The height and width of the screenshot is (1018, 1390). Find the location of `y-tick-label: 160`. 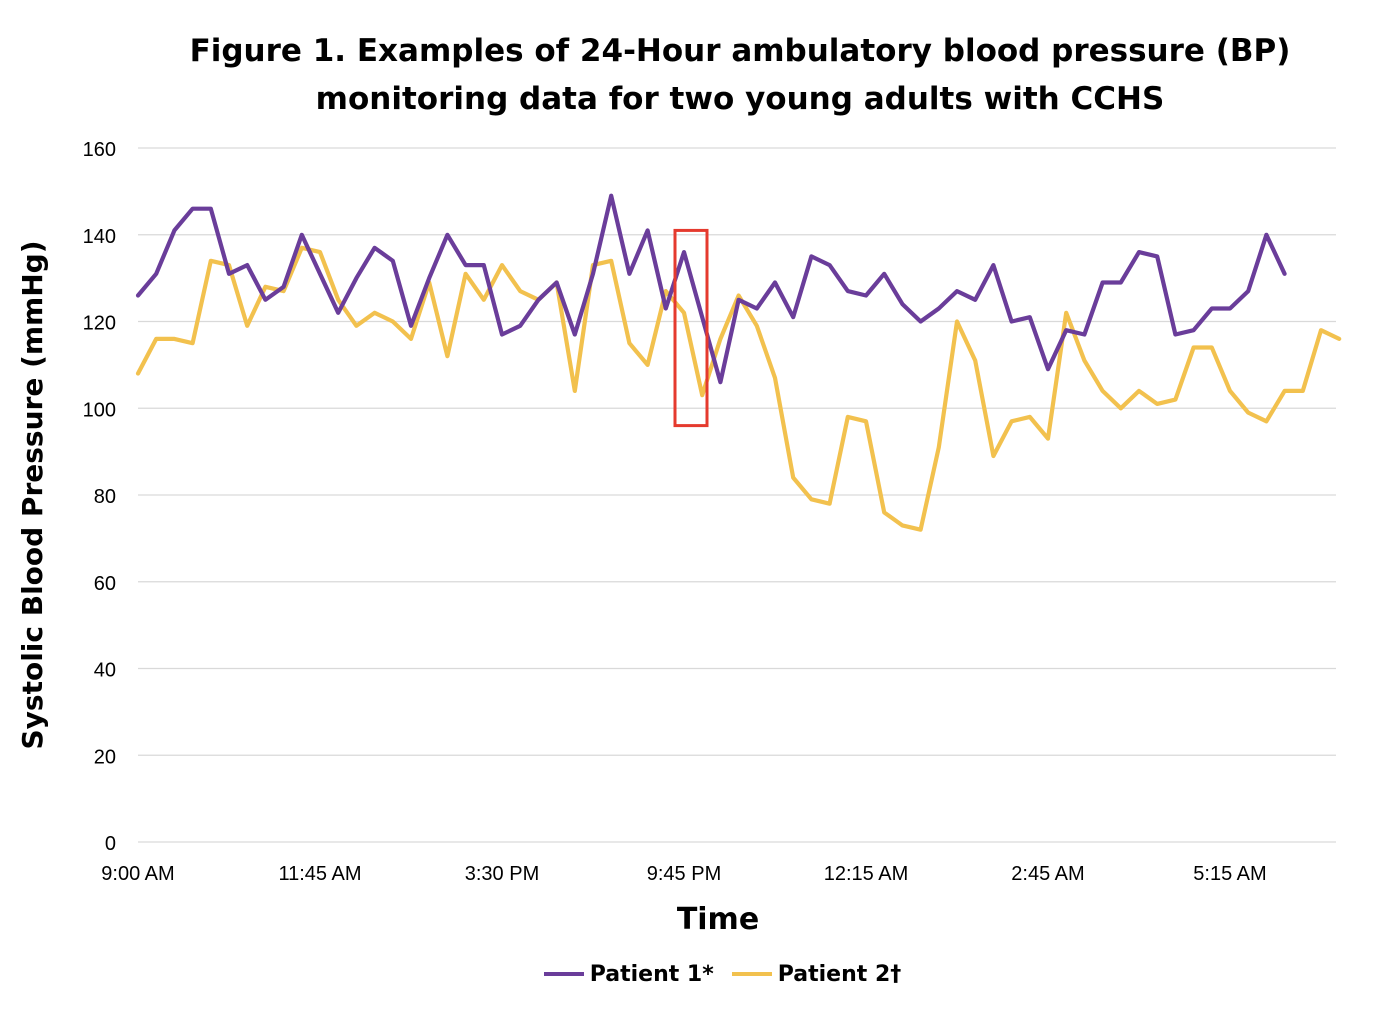

y-tick-label: 160 is located at coordinates (99, 150).